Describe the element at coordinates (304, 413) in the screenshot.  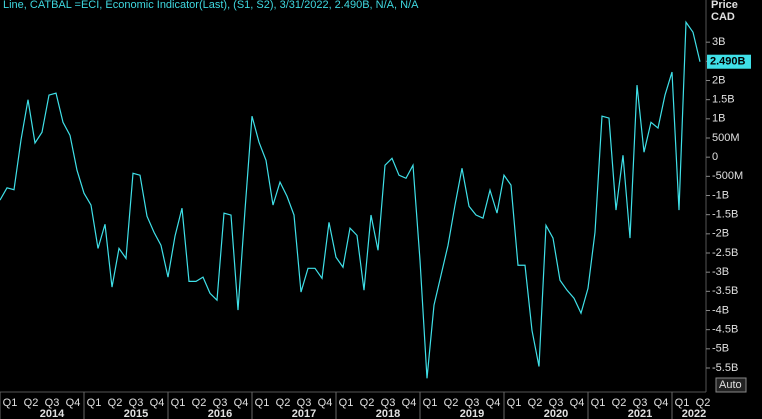
I see `year-label: 2017` at that location.